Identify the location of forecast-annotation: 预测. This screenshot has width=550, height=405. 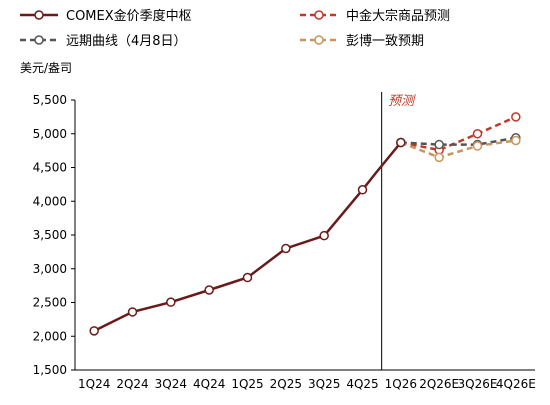
(402, 101).